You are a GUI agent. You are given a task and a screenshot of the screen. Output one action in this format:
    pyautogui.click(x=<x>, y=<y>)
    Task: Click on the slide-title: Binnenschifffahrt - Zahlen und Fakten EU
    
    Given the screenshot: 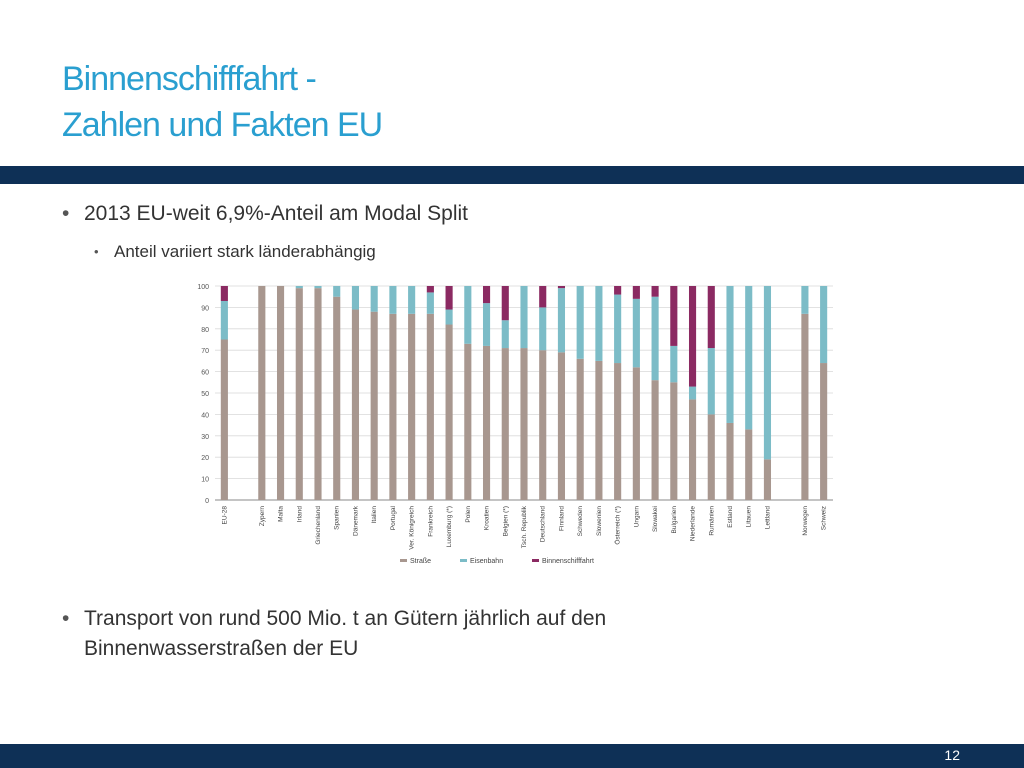 What is the action you would take?
    pyautogui.click(x=222, y=102)
    